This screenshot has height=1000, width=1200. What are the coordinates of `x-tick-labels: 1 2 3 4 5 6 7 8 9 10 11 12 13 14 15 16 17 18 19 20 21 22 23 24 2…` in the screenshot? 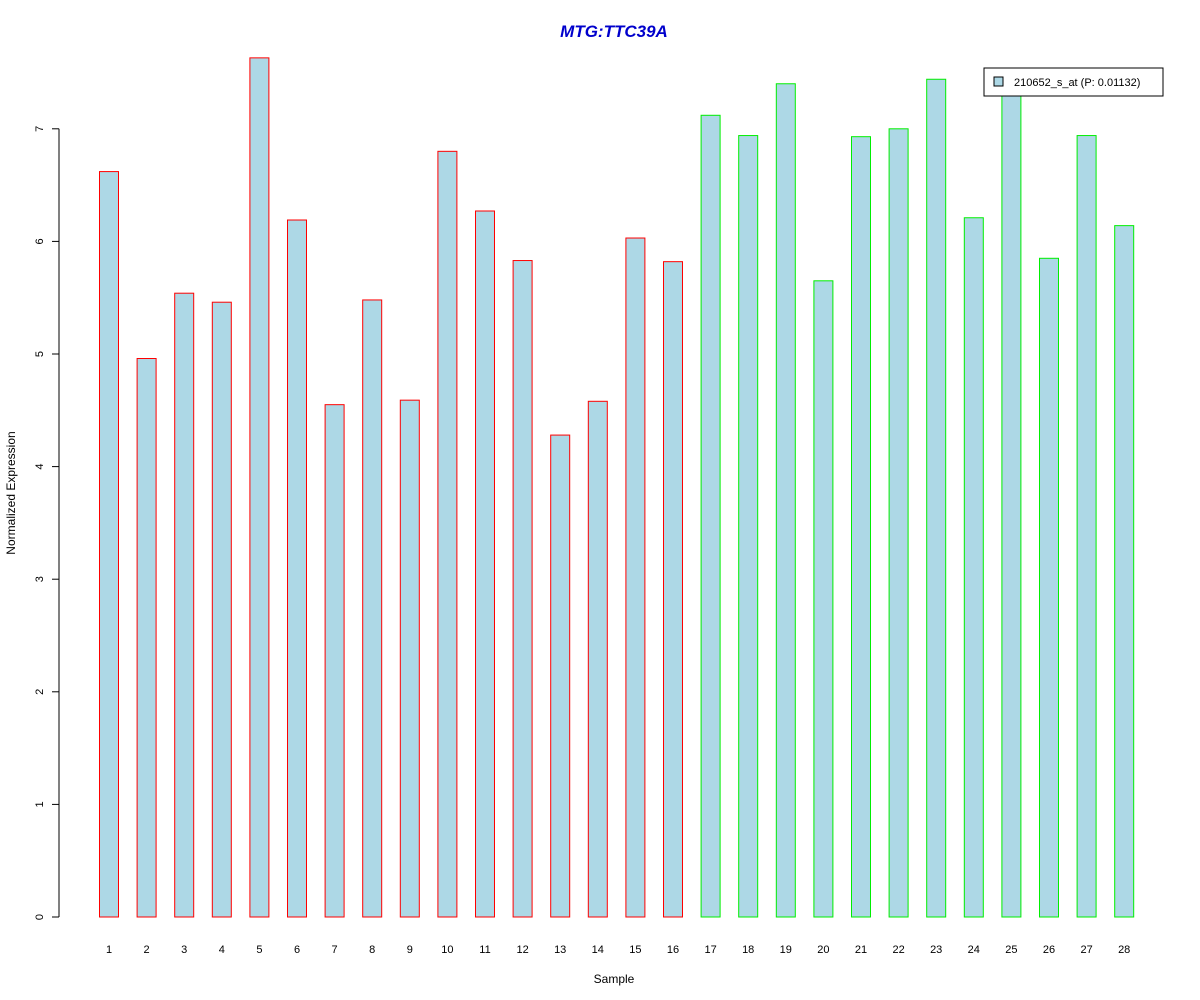 It's located at (618, 950).